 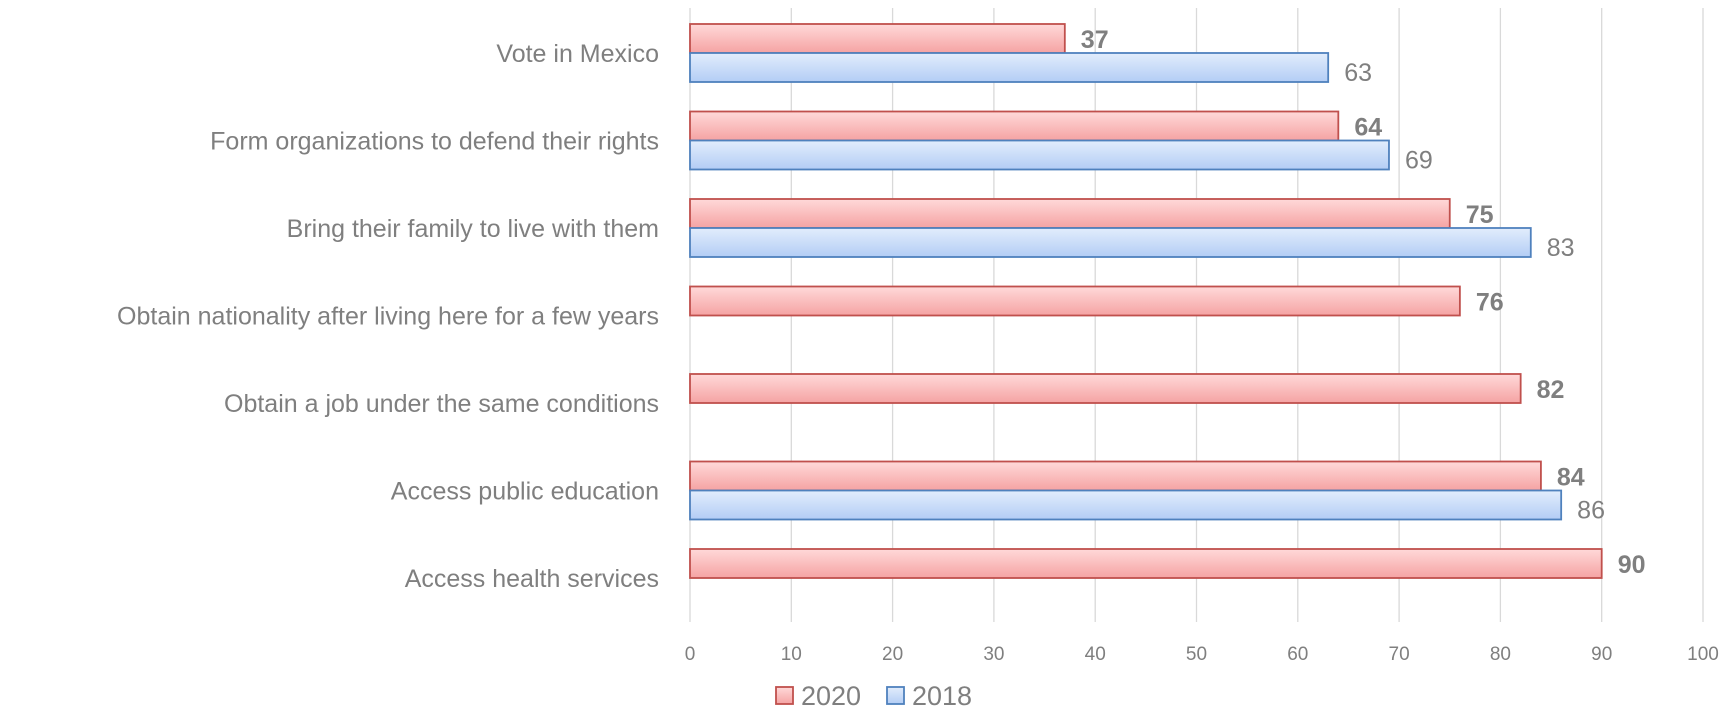 I want to click on data-label-2018: 83, so click(x=1561, y=248).